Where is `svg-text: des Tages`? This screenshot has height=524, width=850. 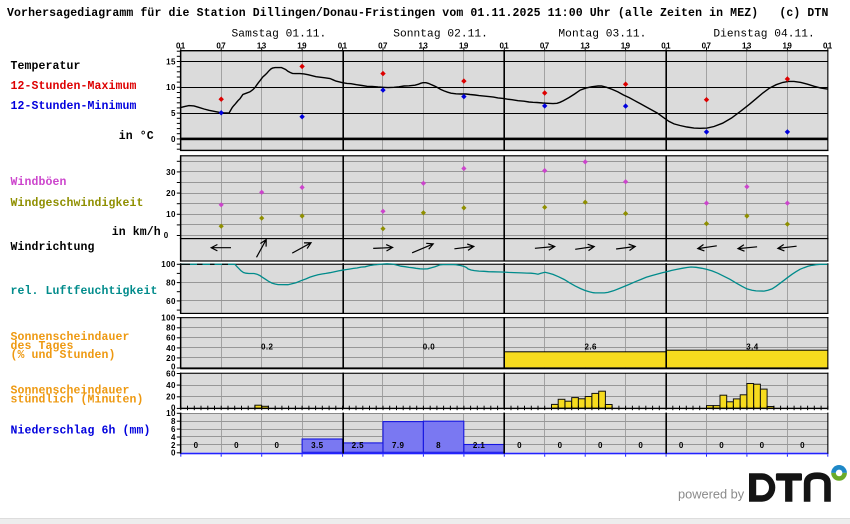
svg-text: des Tages is located at coordinates (42, 346).